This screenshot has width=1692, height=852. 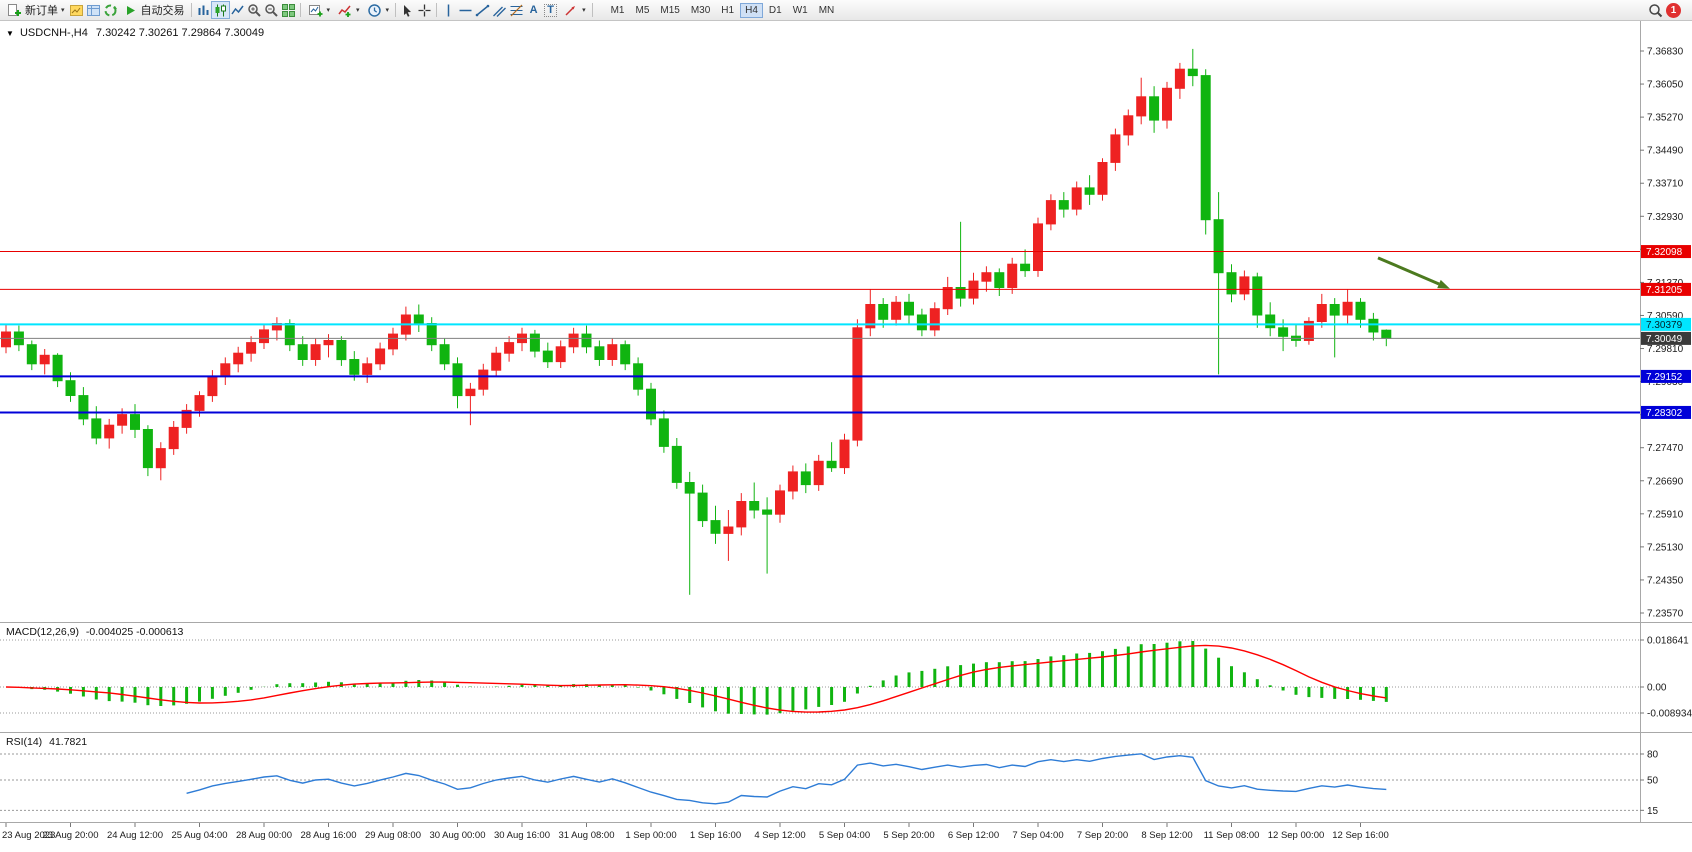 I want to click on notification-badge: 1, so click(x=1673, y=10).